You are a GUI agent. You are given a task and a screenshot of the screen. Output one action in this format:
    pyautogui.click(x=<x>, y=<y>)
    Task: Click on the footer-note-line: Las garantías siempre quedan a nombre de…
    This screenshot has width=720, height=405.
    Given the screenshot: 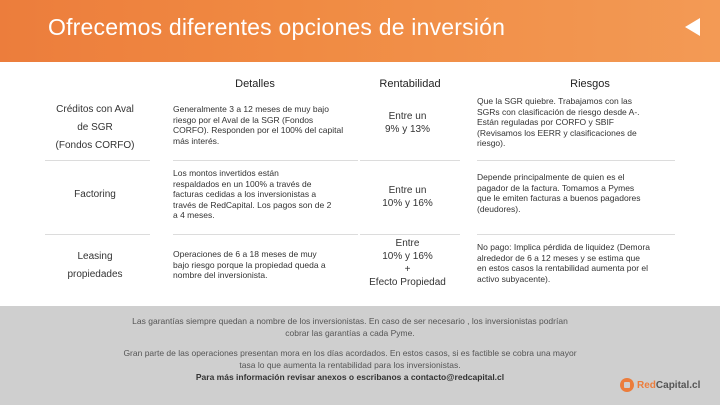 What is the action you would take?
    pyautogui.click(x=350, y=321)
    